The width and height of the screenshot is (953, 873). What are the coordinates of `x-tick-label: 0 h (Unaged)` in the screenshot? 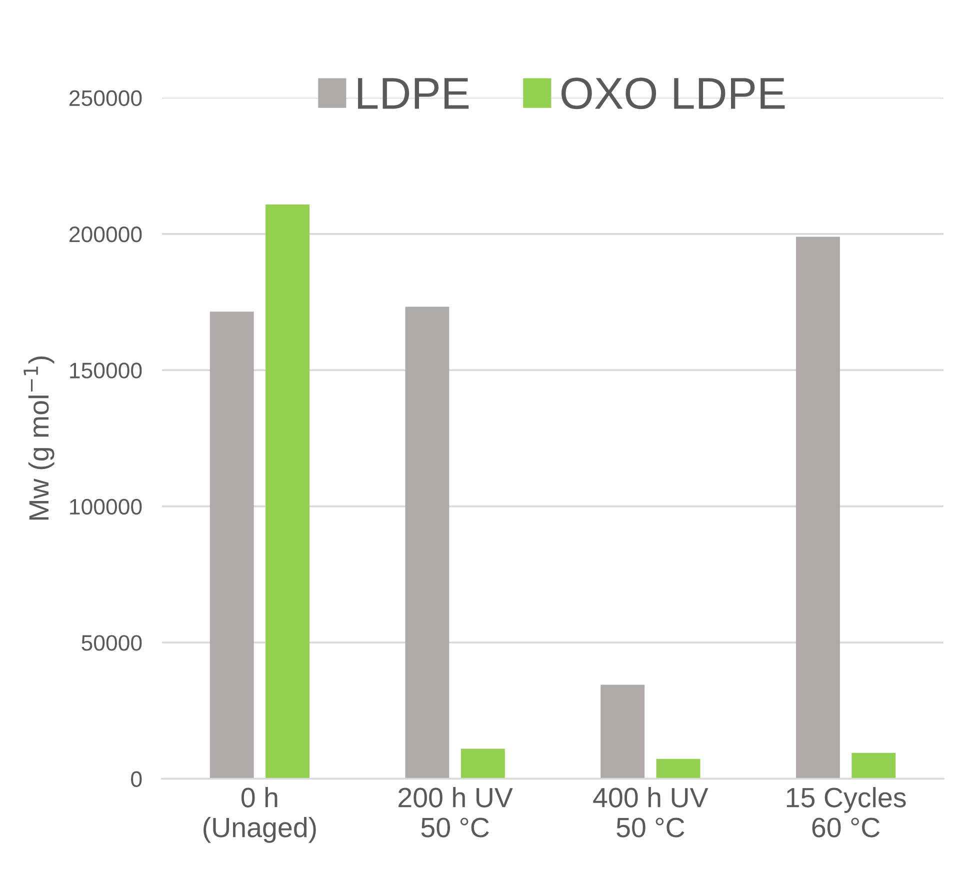 It's located at (260, 815).